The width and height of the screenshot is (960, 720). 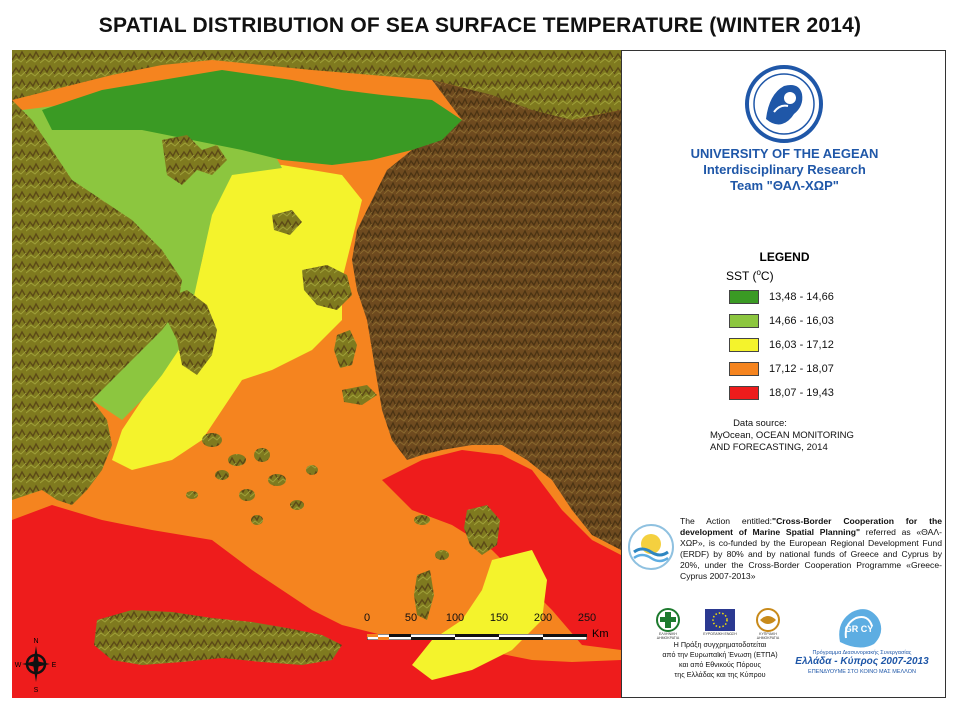 I want to click on university-line-3: Team "ΘΑΛ-ΧΩΡ", so click(x=784, y=185).